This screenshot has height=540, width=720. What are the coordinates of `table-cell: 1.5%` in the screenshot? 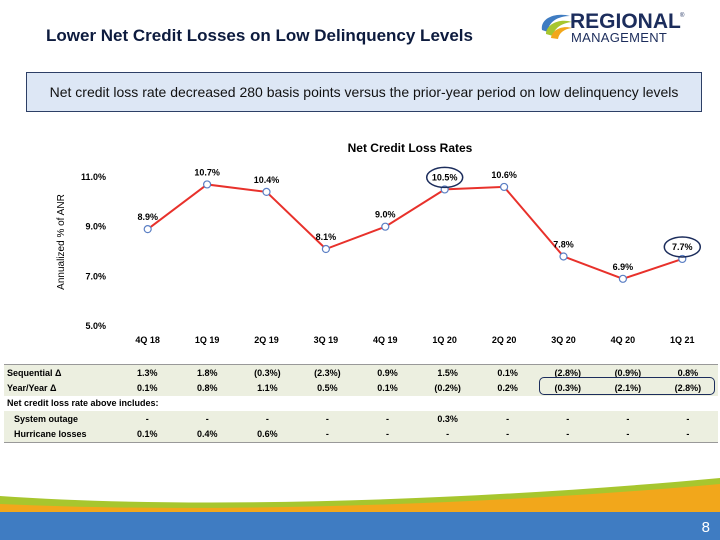 It's located at (447, 372).